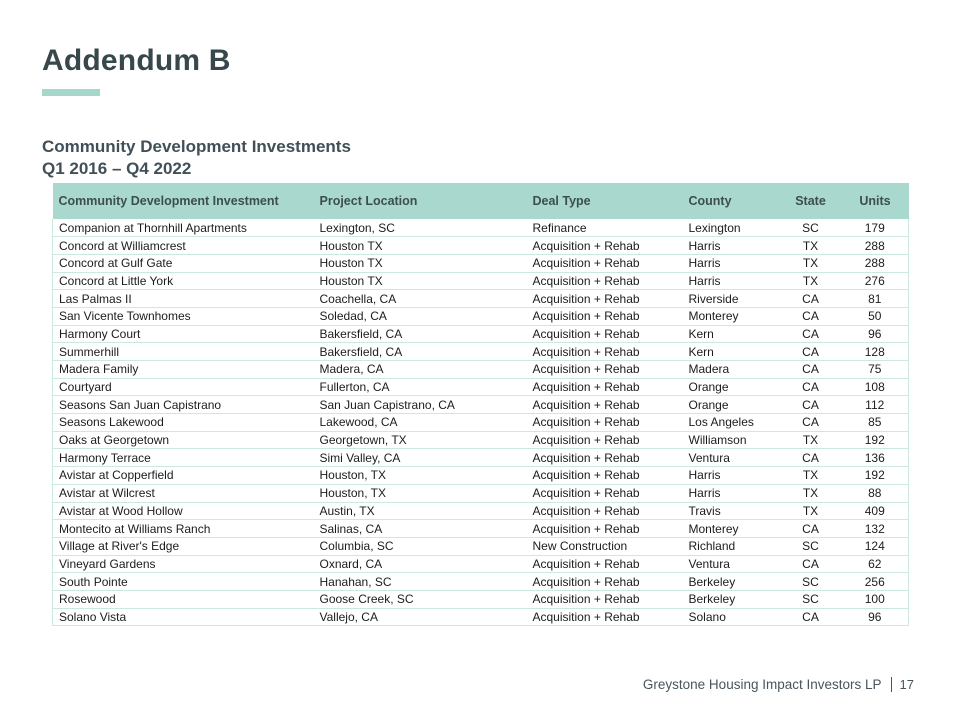  I want to click on cell-county: Travis, so click(731, 511).